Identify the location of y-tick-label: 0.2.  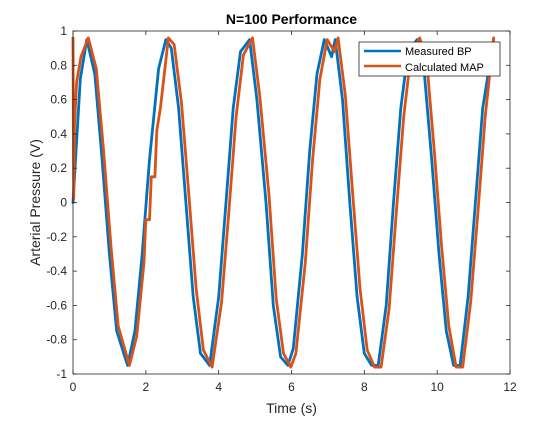
(58, 168).